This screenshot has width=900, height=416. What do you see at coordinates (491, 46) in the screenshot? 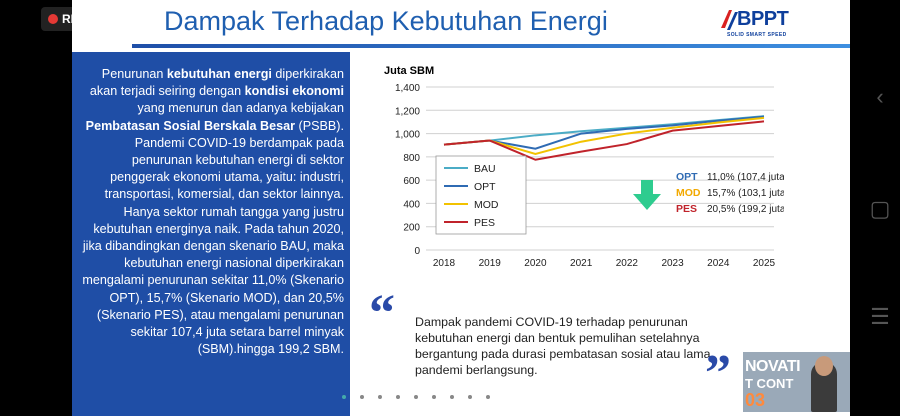
I see `header-divider` at bounding box center [491, 46].